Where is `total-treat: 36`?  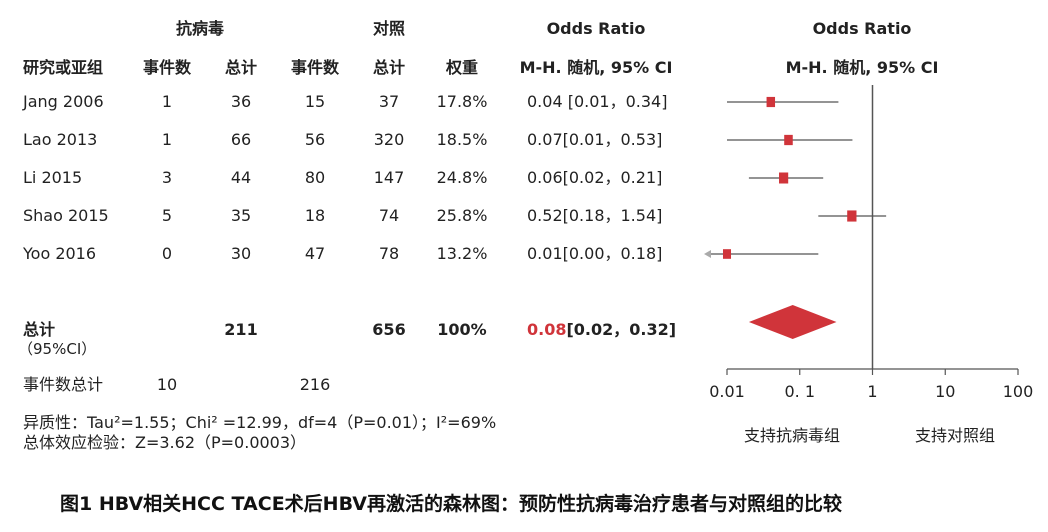 total-treat: 36 is located at coordinates (241, 101).